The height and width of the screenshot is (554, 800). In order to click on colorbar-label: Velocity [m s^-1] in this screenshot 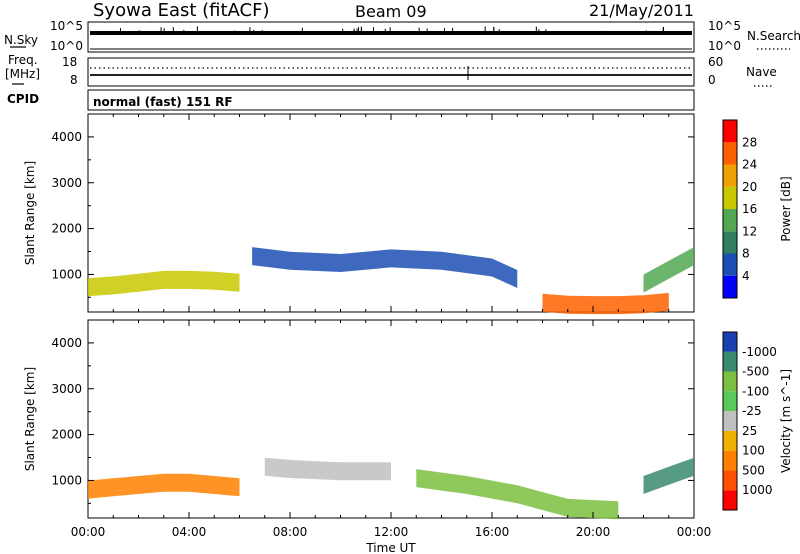, I will do `click(786, 421)`.